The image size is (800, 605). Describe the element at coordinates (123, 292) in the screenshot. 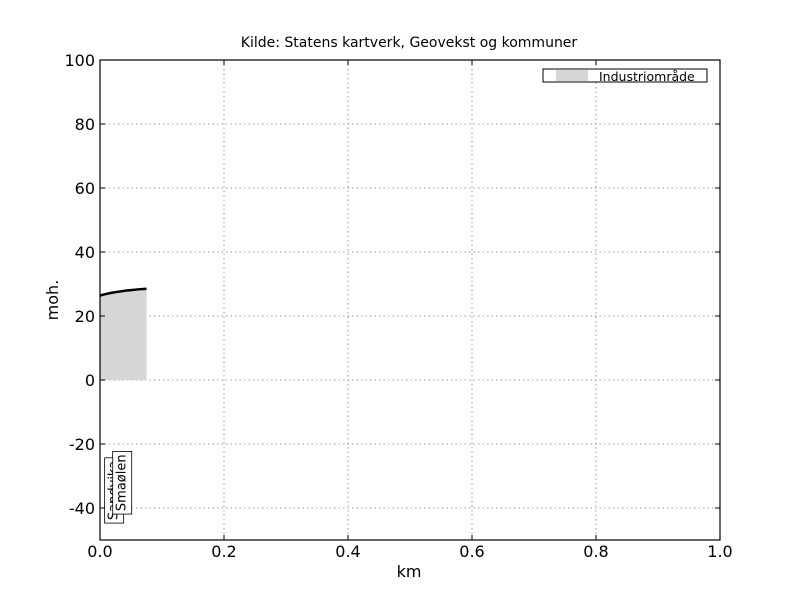

I see `terrain-profile-line` at that location.